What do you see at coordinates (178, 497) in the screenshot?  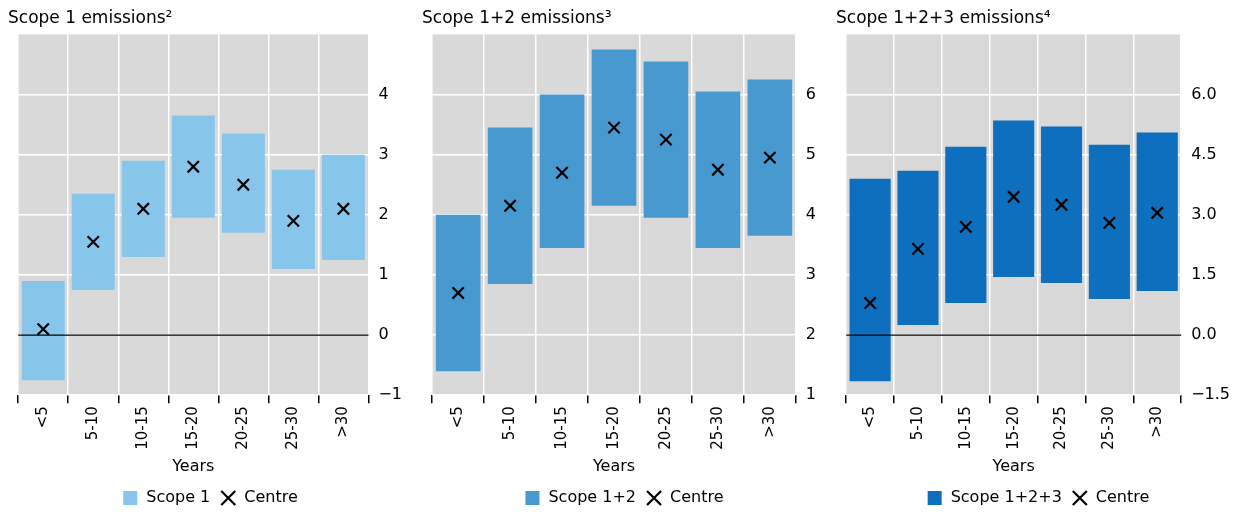 I see `legend-label: Scope 1` at bounding box center [178, 497].